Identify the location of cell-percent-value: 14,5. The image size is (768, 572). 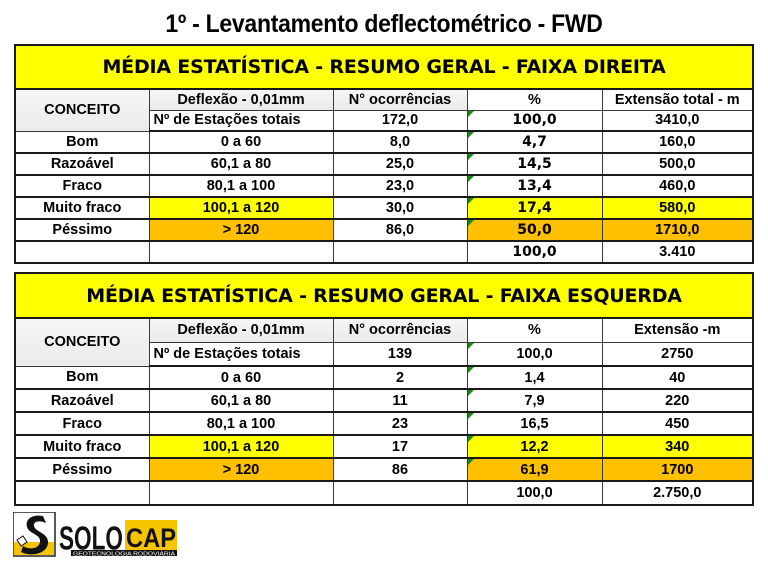
(534, 164).